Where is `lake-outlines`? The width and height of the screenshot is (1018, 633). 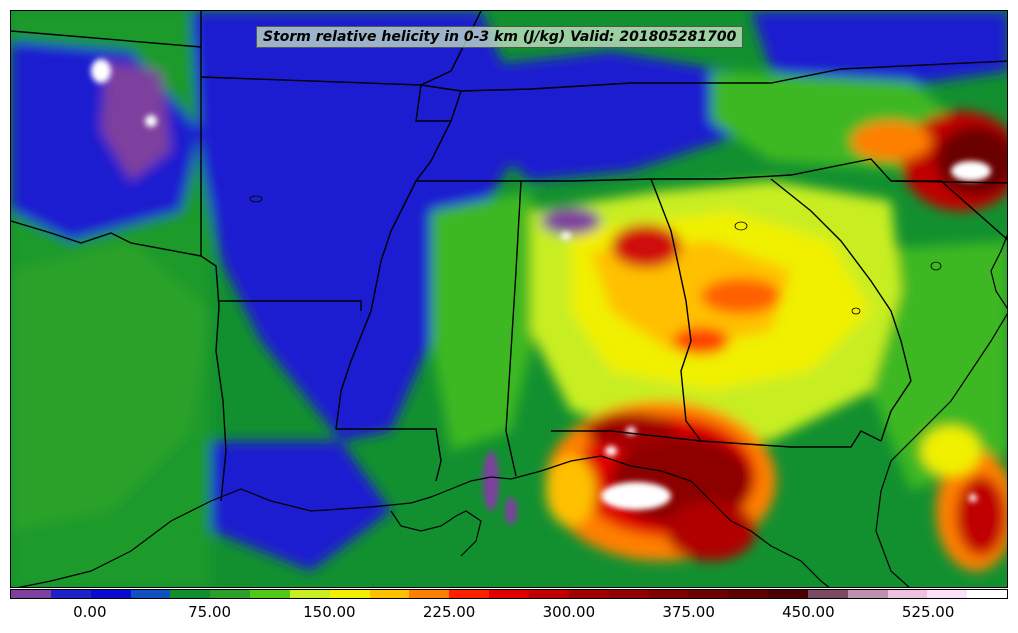
lake-outlines is located at coordinates (595, 255).